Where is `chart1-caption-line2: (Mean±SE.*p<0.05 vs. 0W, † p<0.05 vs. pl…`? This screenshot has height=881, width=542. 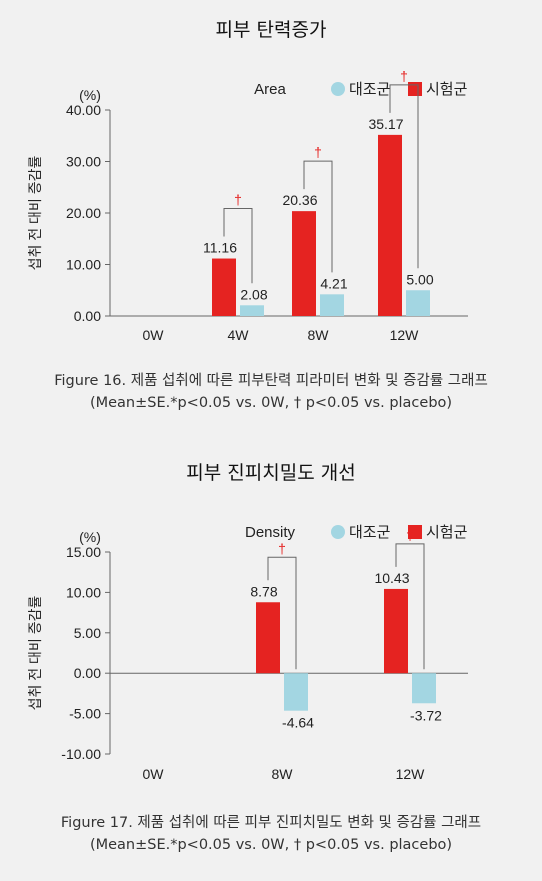 chart1-caption-line2: (Mean±SE.*p<0.05 vs. 0W, † p<0.05 vs. pl… is located at coordinates (271, 403).